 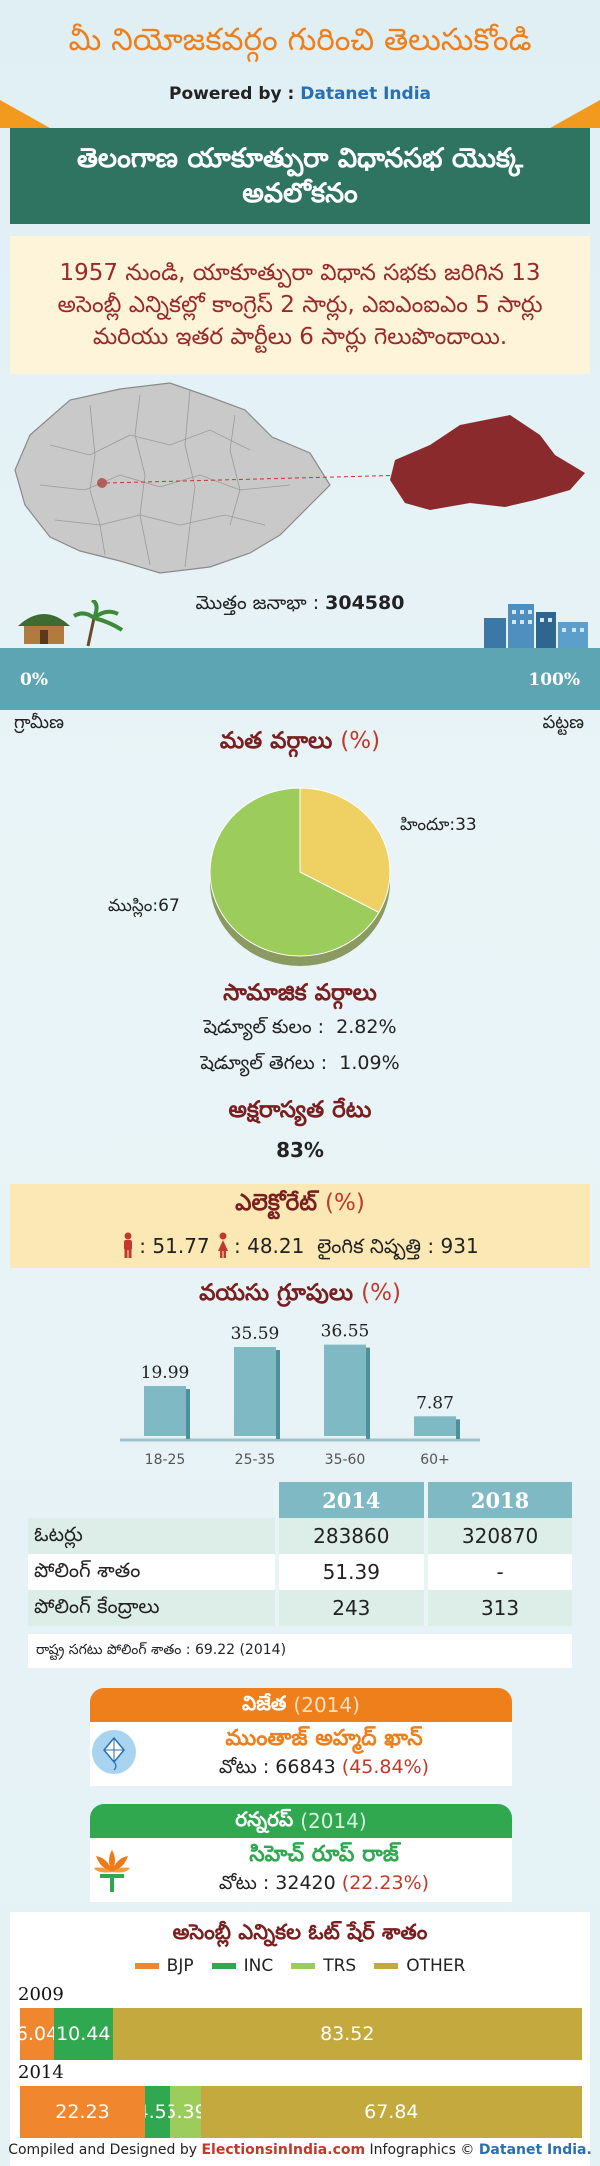 I want to click on row-value-2014: 243, so click(x=352, y=1608).